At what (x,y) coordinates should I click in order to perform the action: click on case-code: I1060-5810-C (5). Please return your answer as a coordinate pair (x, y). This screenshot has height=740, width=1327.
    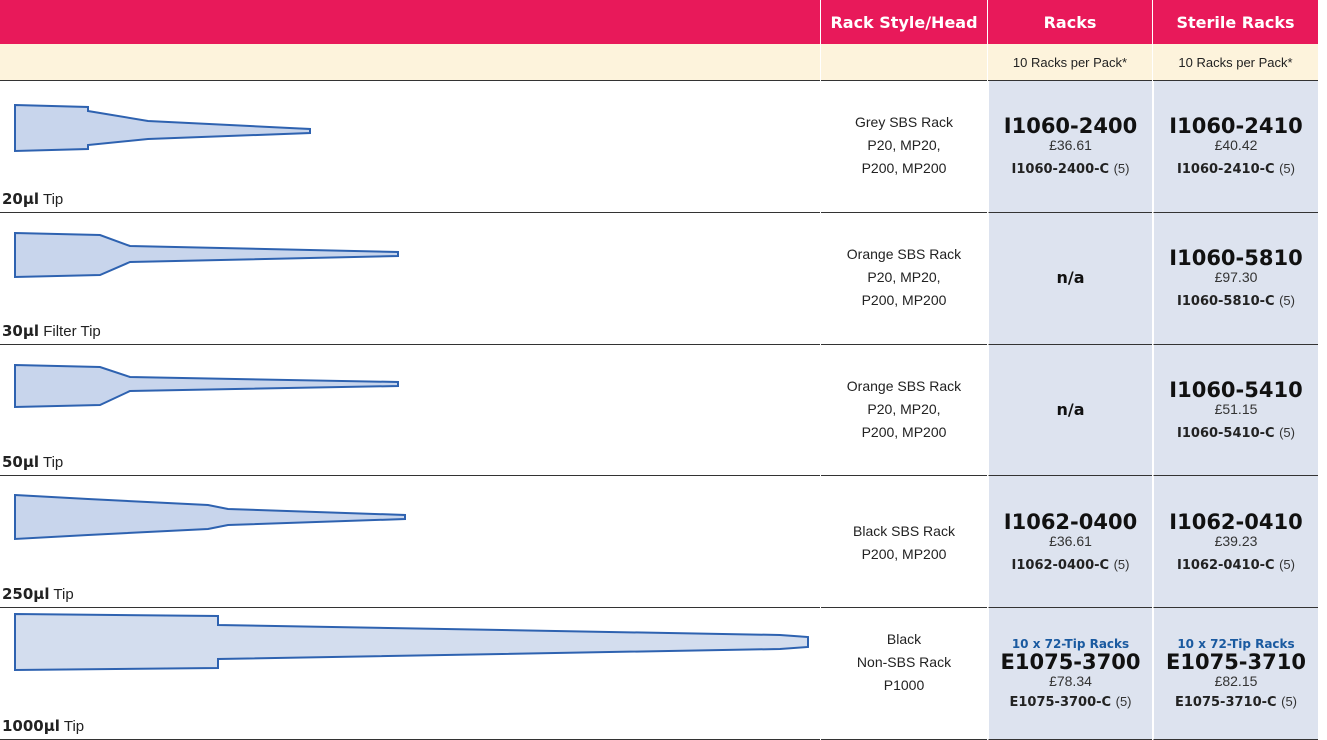
    Looking at the image, I should click on (1236, 301).